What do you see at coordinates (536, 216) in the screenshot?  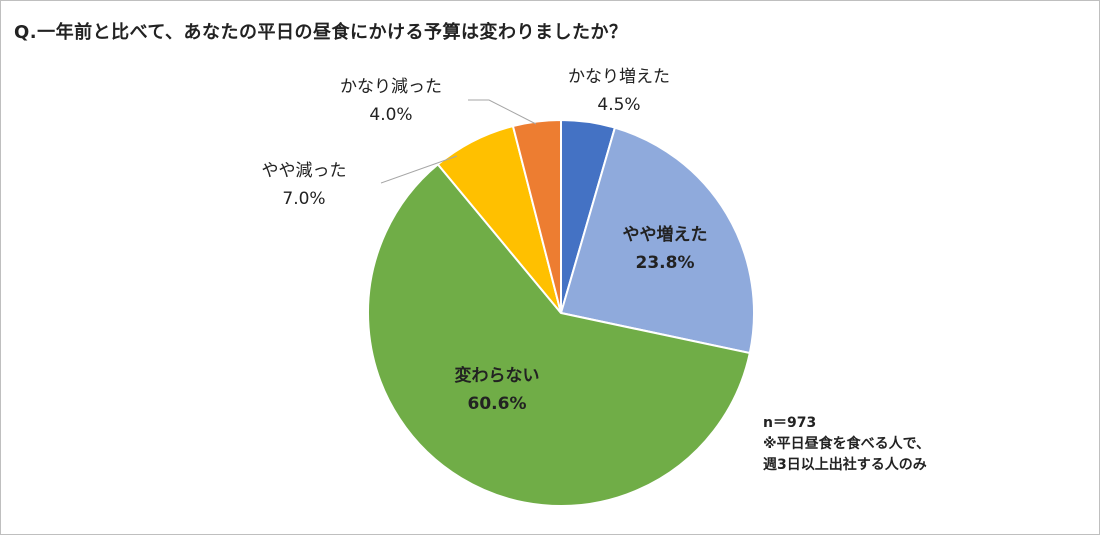 I see `pie-slice-kanari-hetta` at bounding box center [536, 216].